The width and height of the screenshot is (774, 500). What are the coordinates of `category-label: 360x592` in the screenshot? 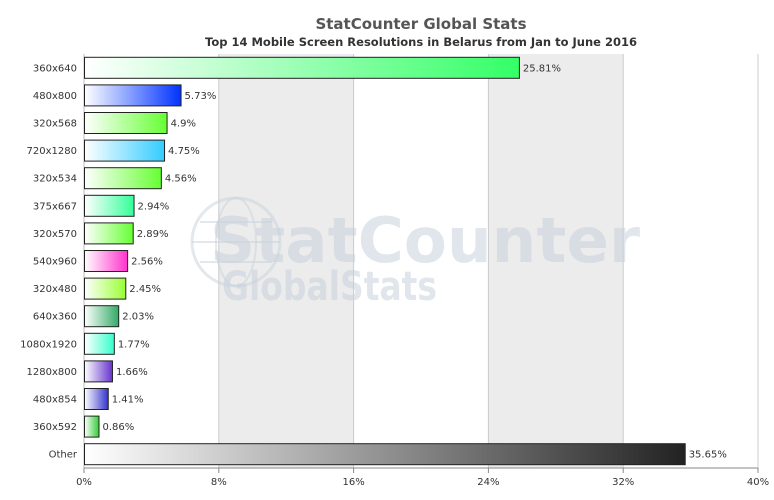 It's located at (55, 427).